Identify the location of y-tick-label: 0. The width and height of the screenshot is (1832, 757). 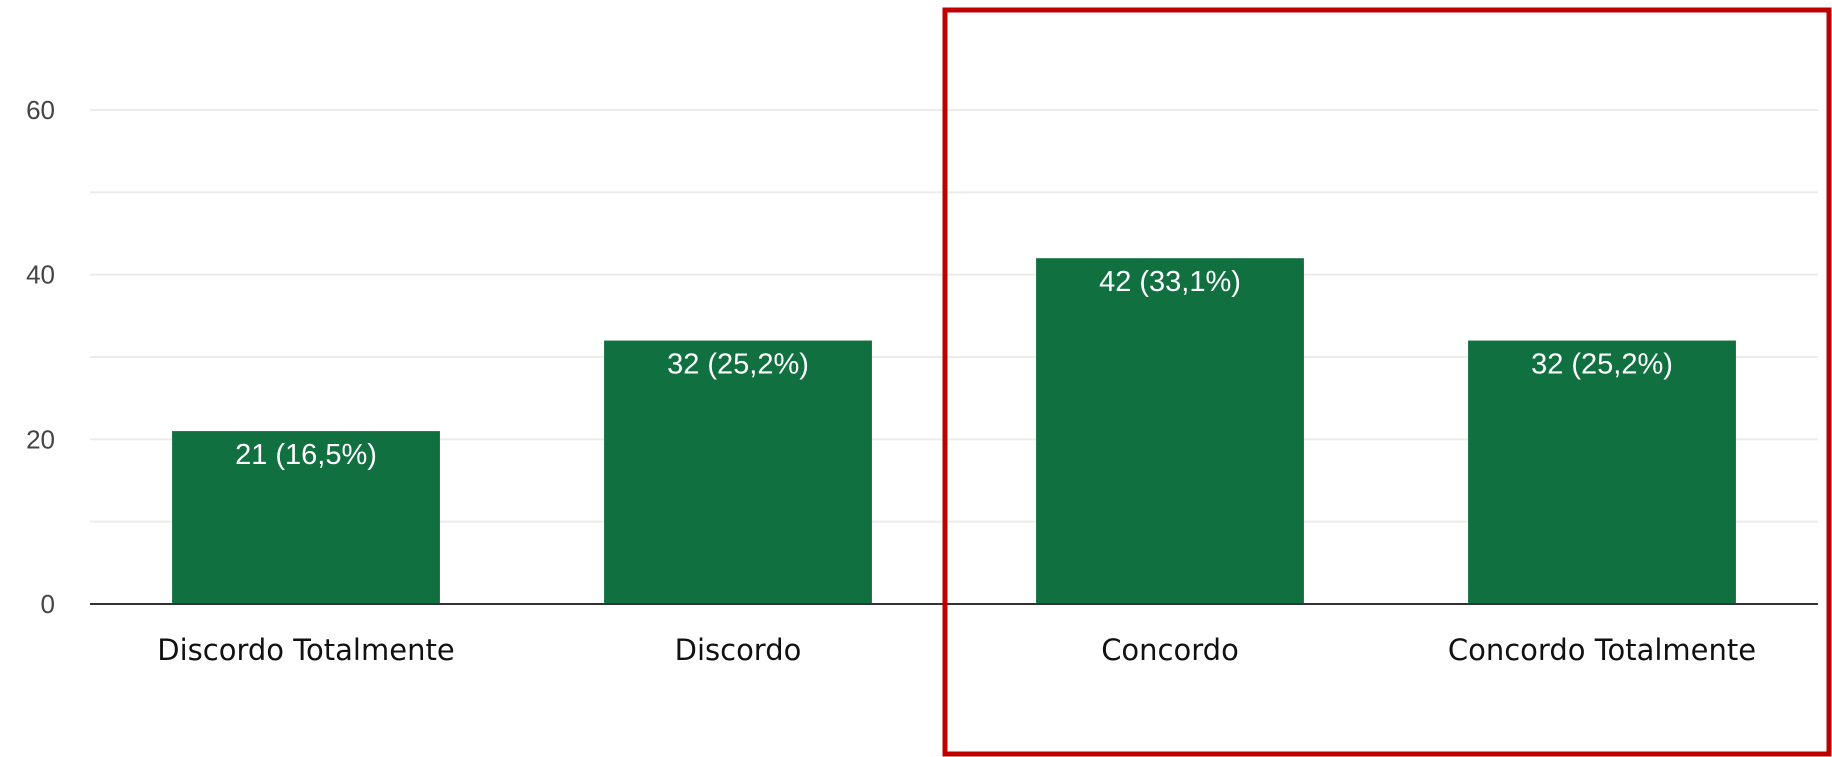
(48, 604).